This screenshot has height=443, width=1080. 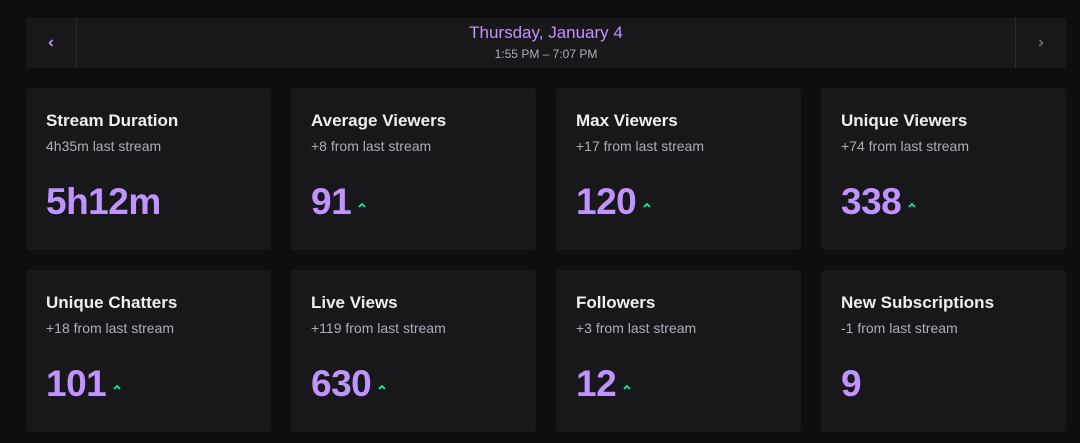 What do you see at coordinates (331, 201) in the screenshot?
I see `stat-value: 91` at bounding box center [331, 201].